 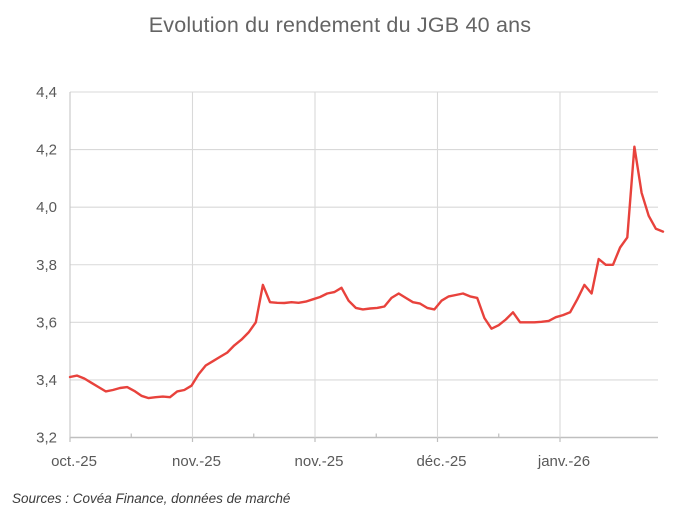 I want to click on y-tick-label: 4,0, so click(x=46, y=207).